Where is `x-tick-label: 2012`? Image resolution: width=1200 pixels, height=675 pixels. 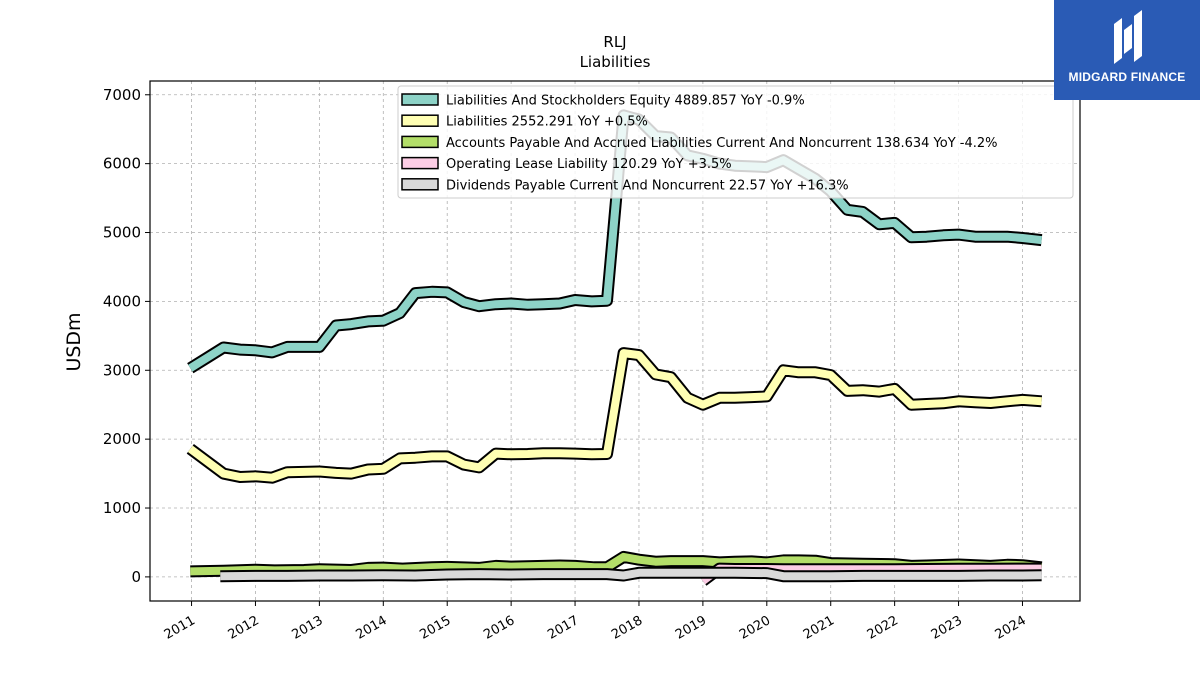
x-tick-label: 2012 is located at coordinates (244, 628).